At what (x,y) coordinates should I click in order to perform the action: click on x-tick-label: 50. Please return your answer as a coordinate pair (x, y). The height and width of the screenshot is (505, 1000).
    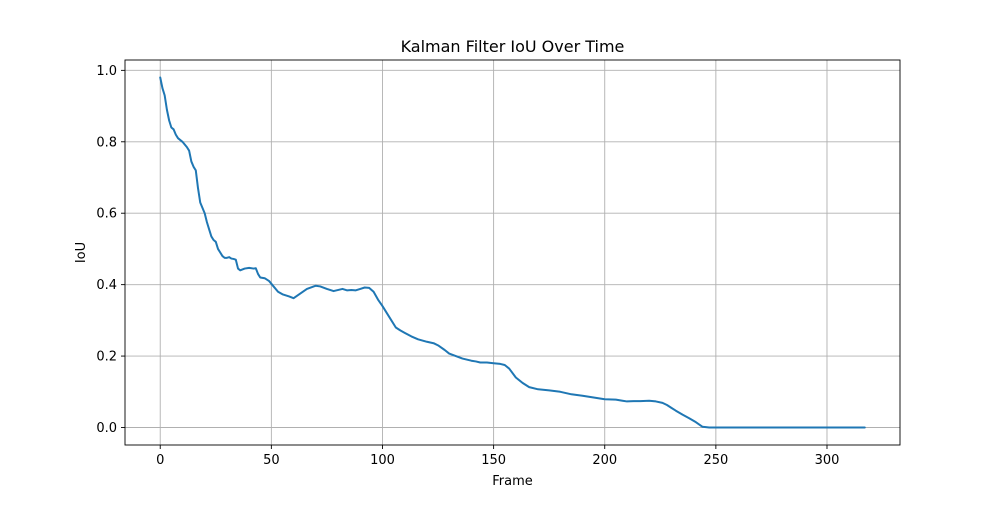
    Looking at the image, I should click on (271, 460).